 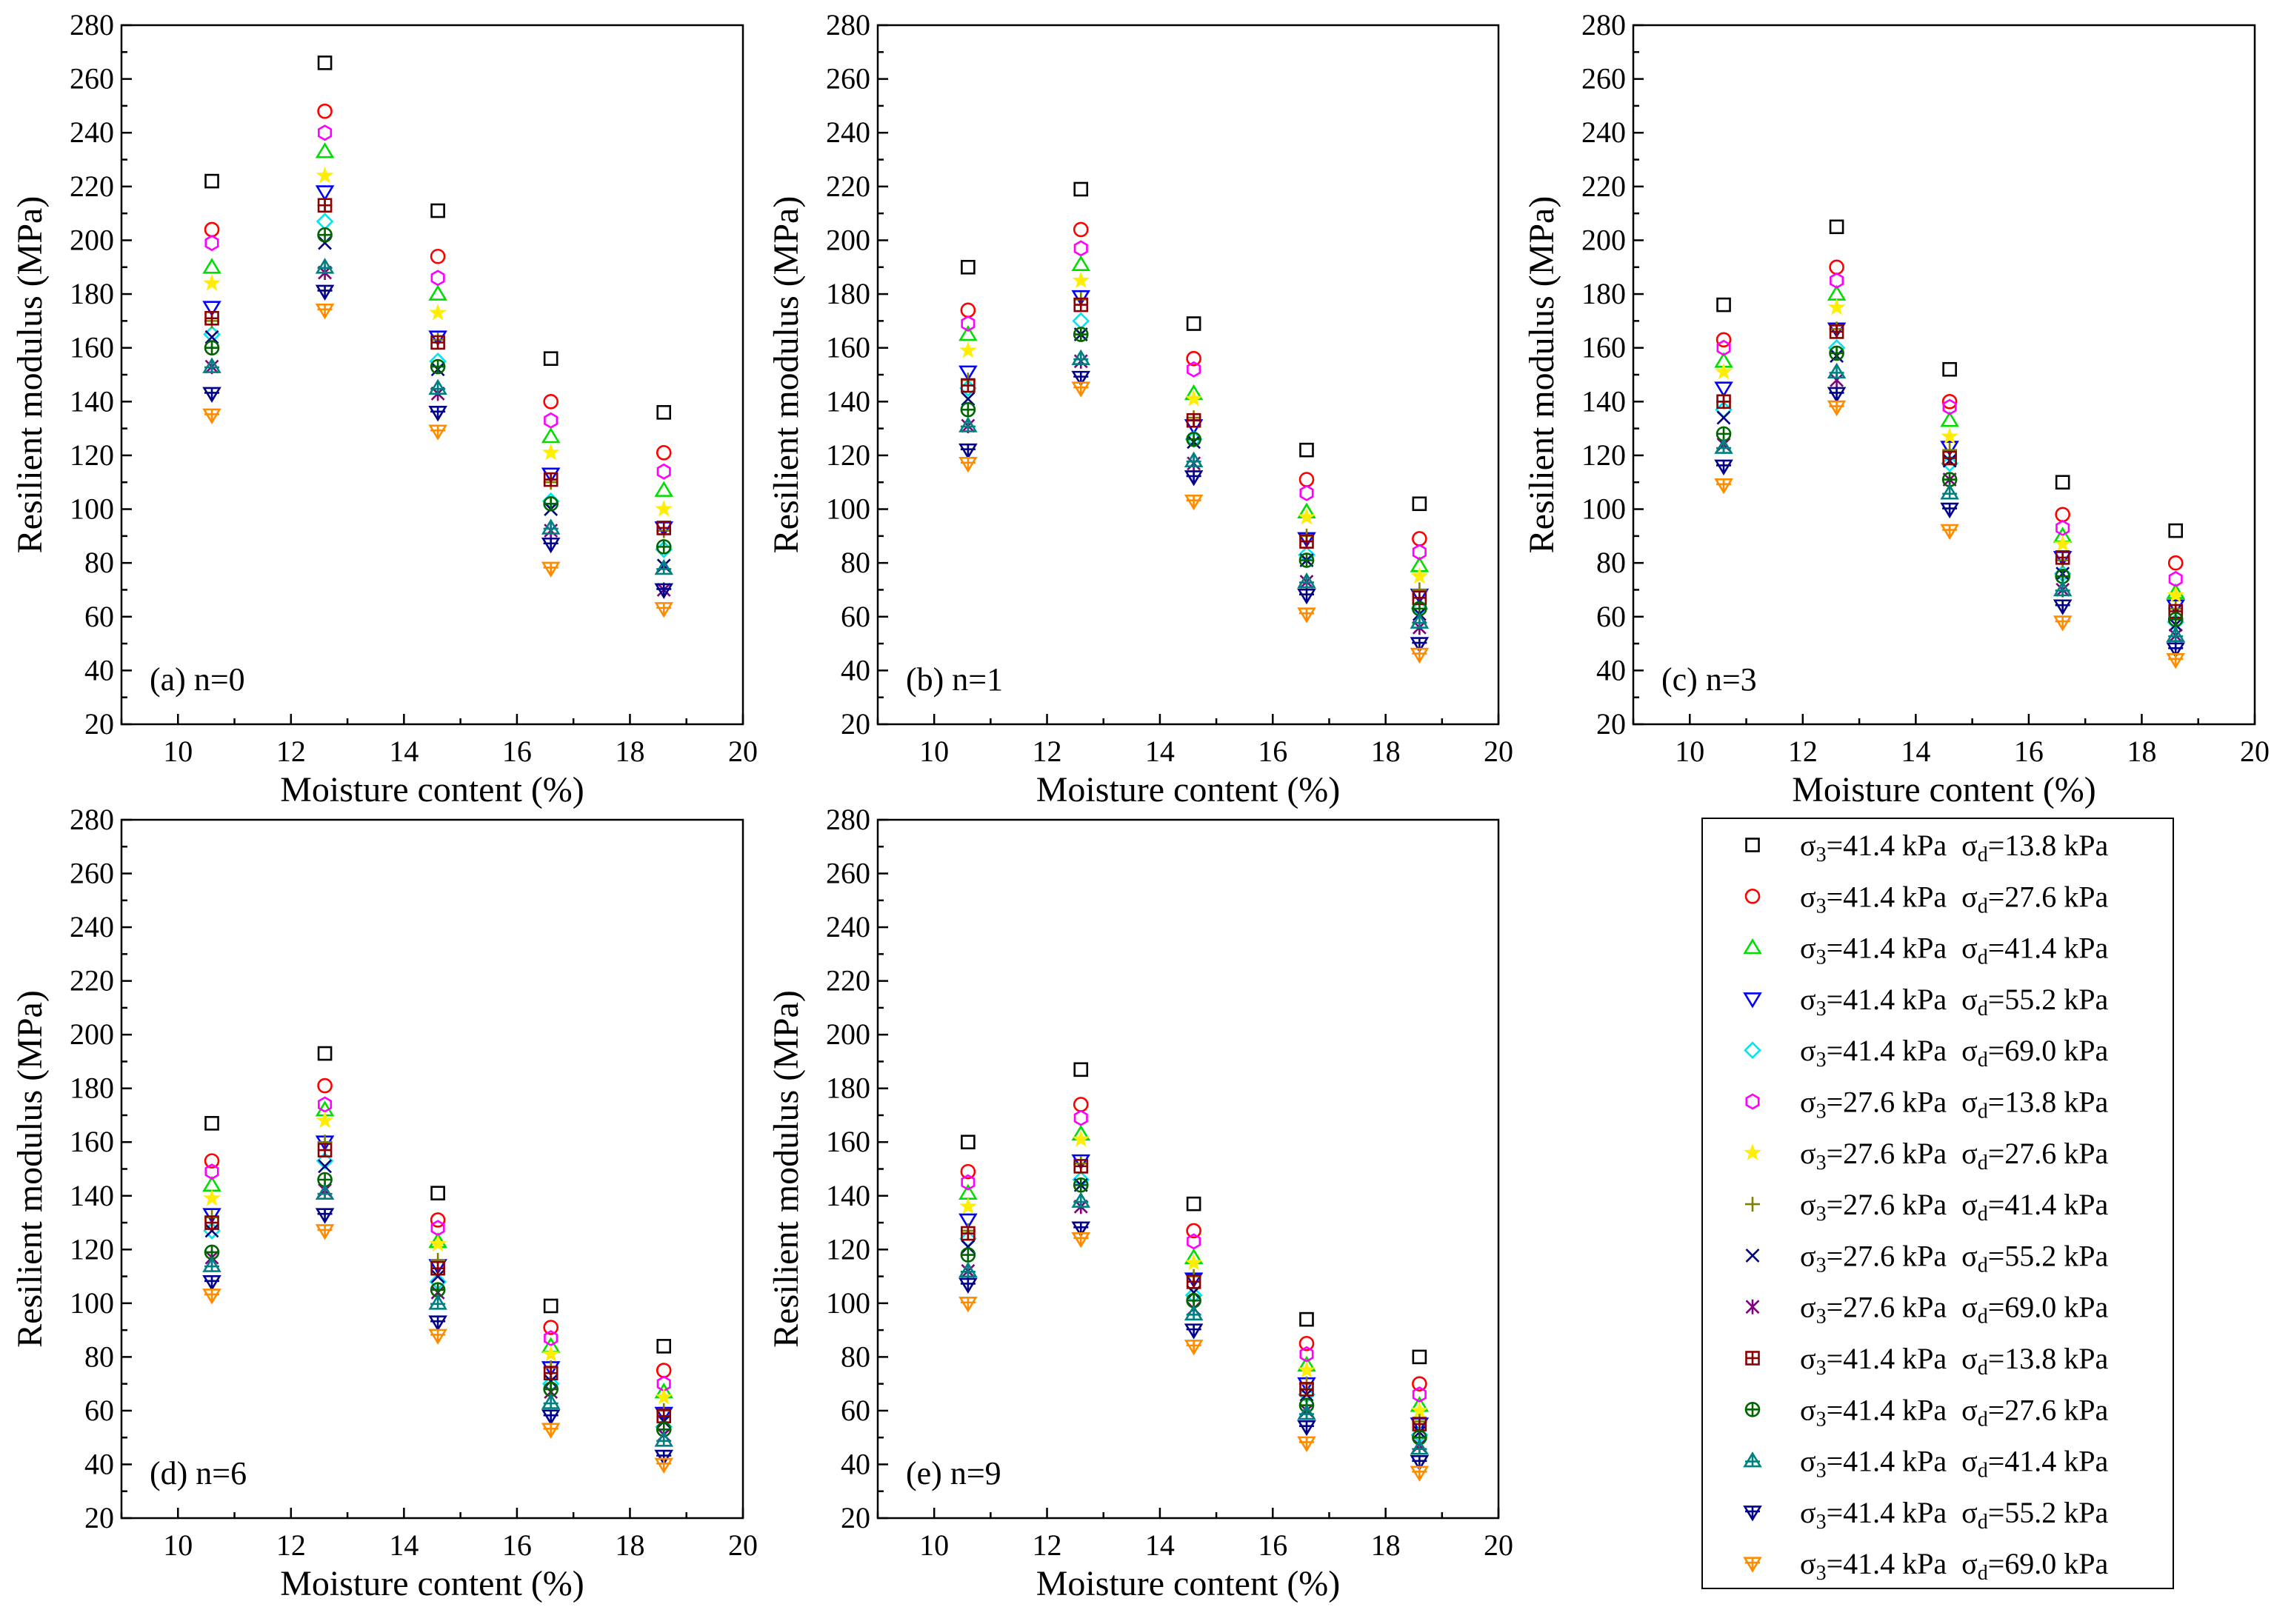 I want to click on y-axis-title: Resilient modulus (MPa), so click(x=30, y=1169).